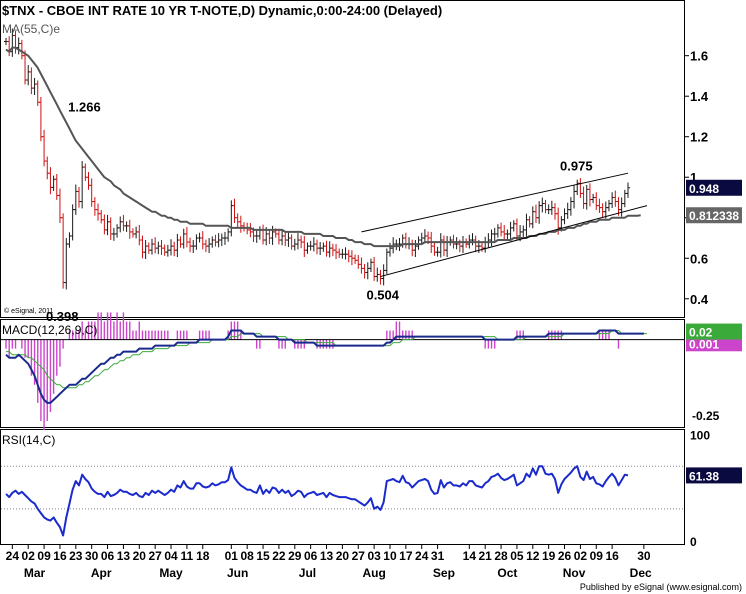 Image resolution: width=746 pixels, height=594 pixels. What do you see at coordinates (507, 573) in the screenshot?
I see `month-label: Oct` at bounding box center [507, 573].